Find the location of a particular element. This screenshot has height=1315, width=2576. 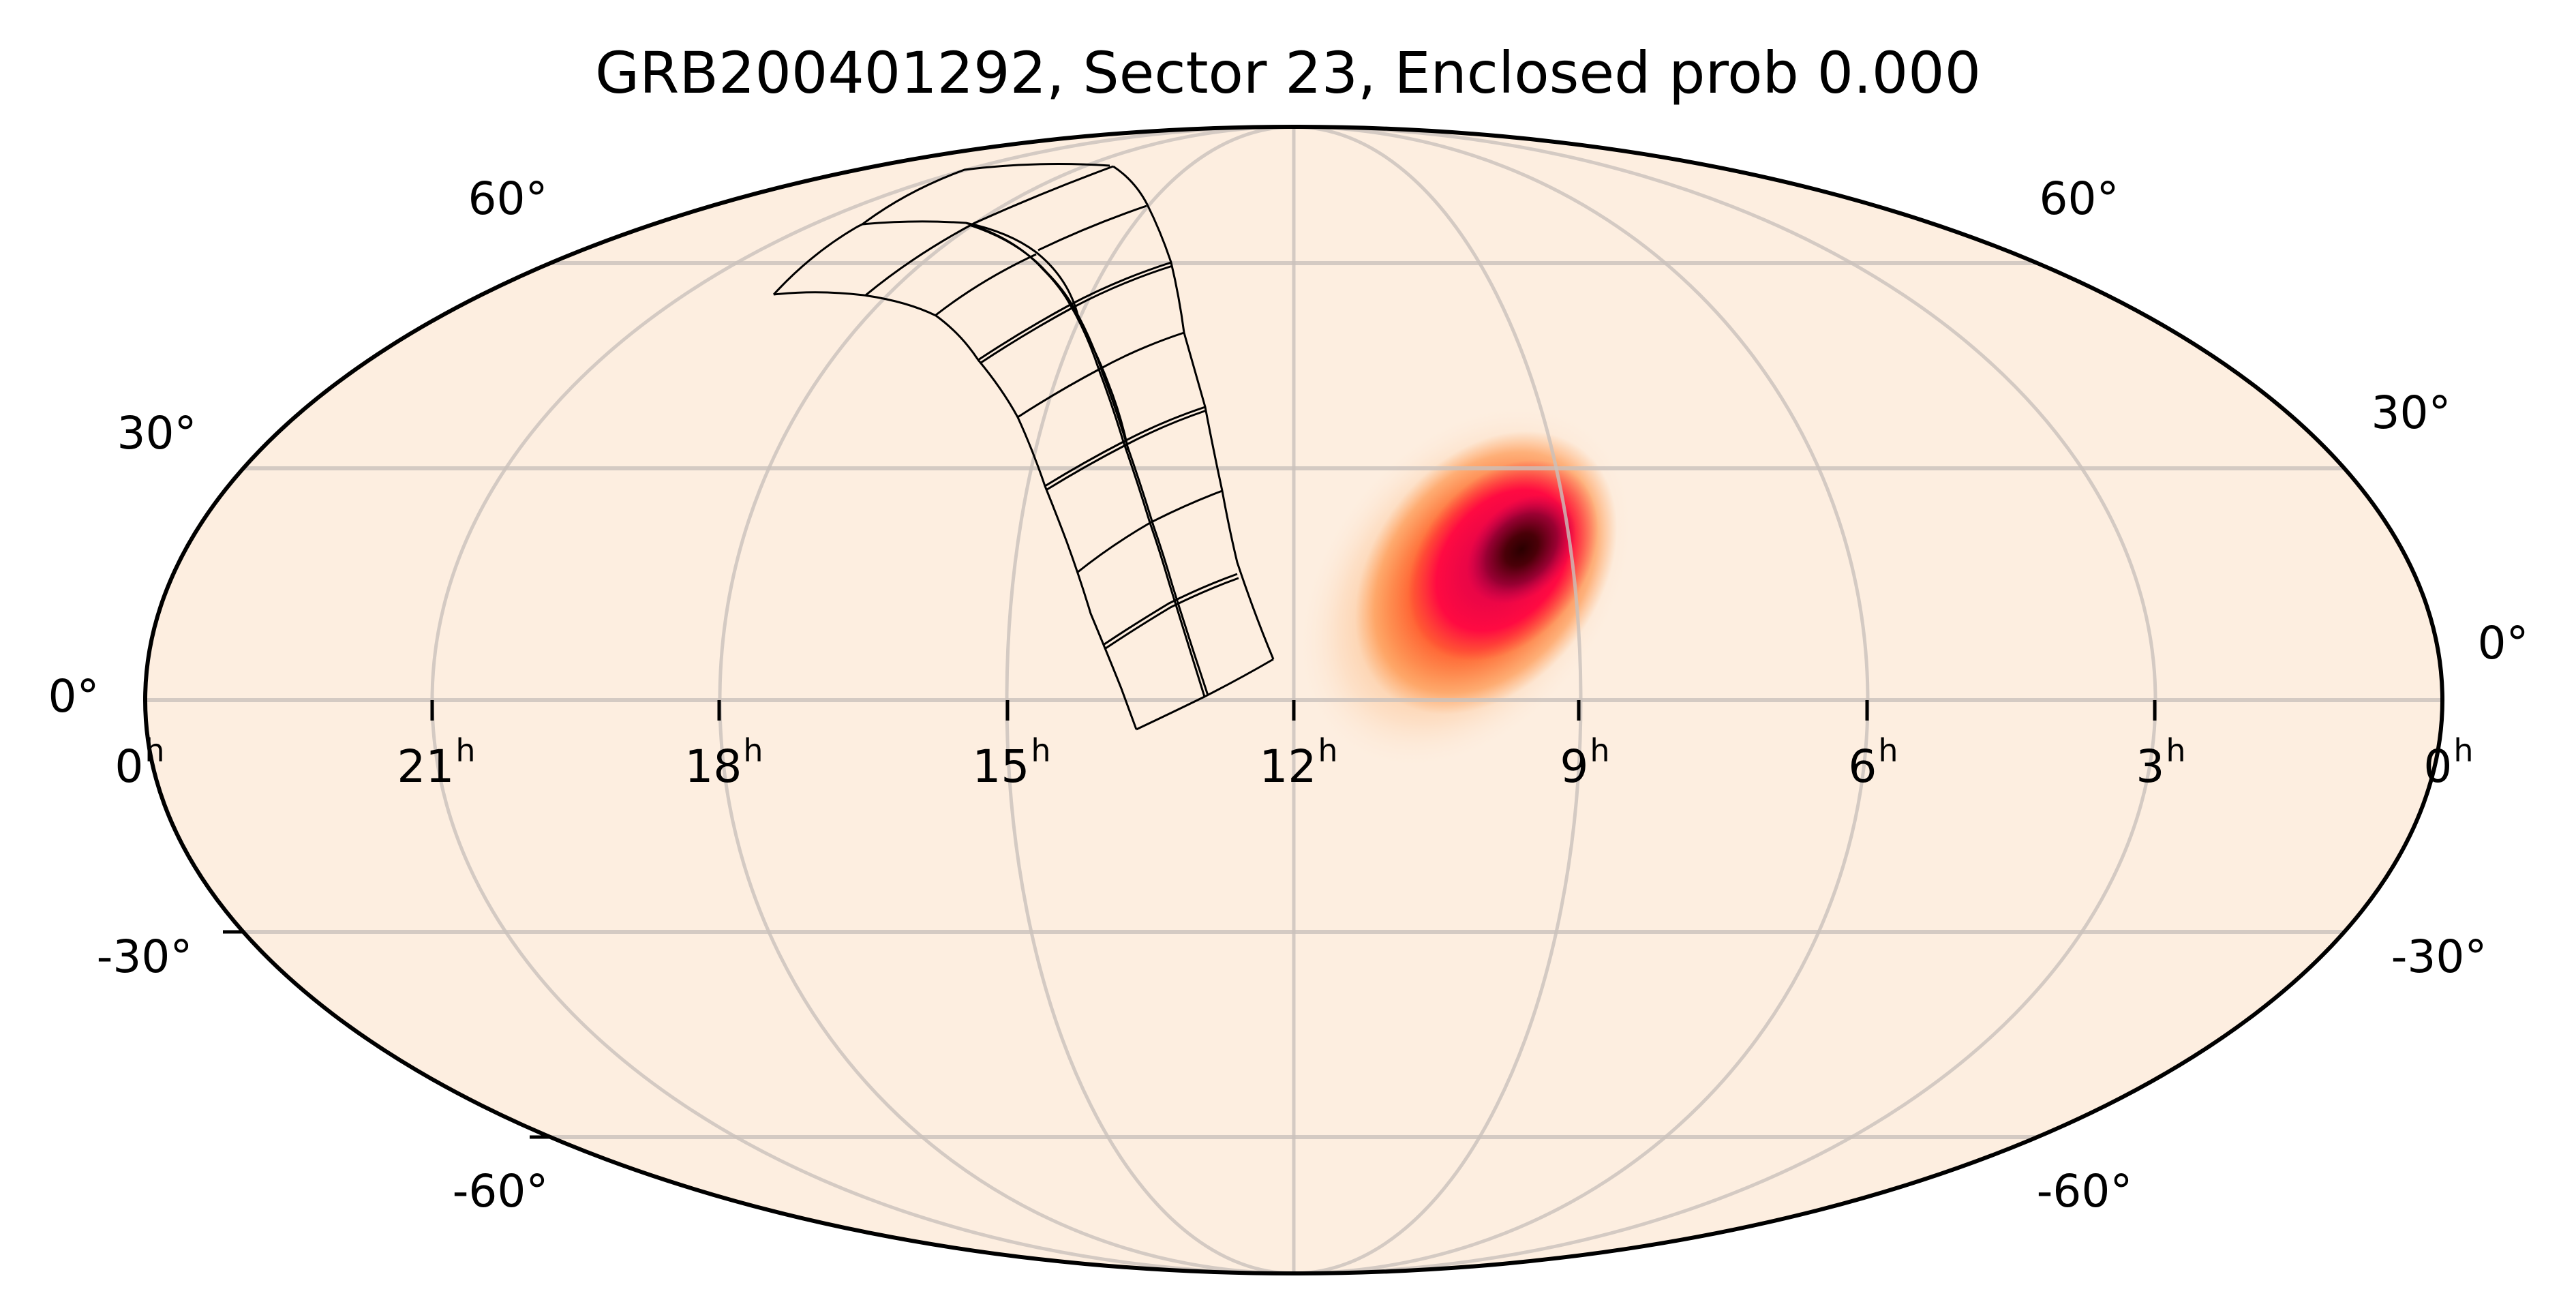

ra-label-0h-left: 0h is located at coordinates (140, 762).